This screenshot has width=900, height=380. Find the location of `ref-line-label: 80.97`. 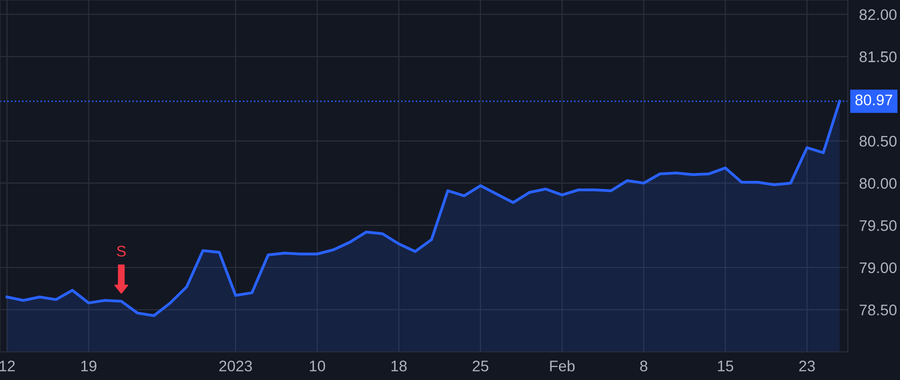

ref-line-label: 80.97 is located at coordinates (873, 100).